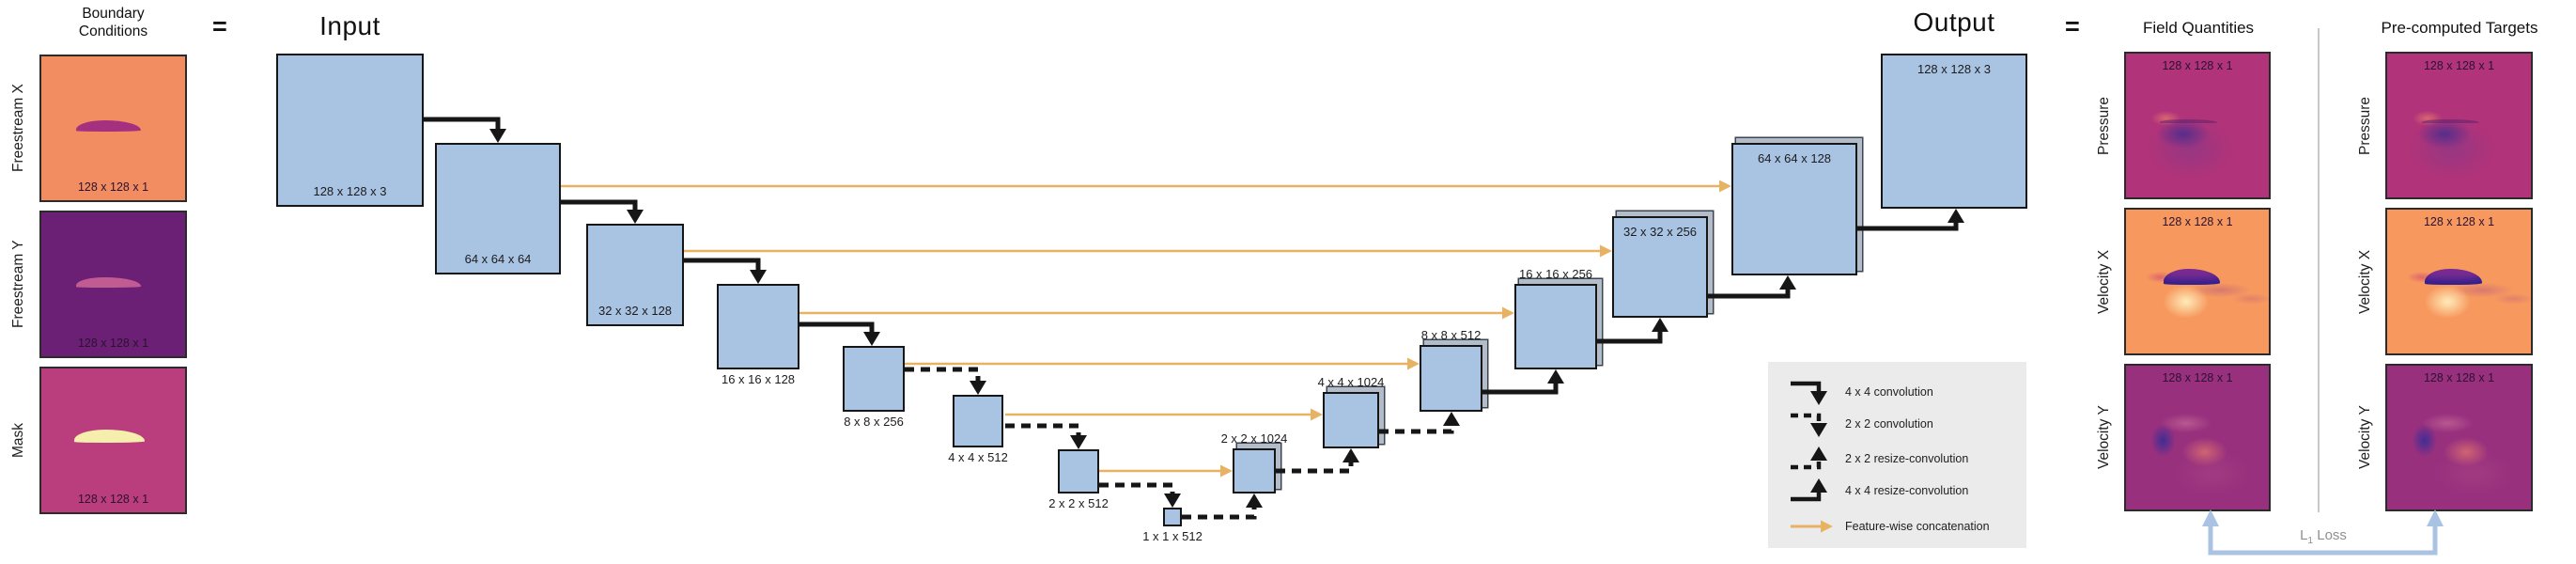 The width and height of the screenshot is (2576, 564). Describe the element at coordinates (2197, 125) in the screenshot. I see `field-pressure-image: 128 x 128 x 1` at that location.